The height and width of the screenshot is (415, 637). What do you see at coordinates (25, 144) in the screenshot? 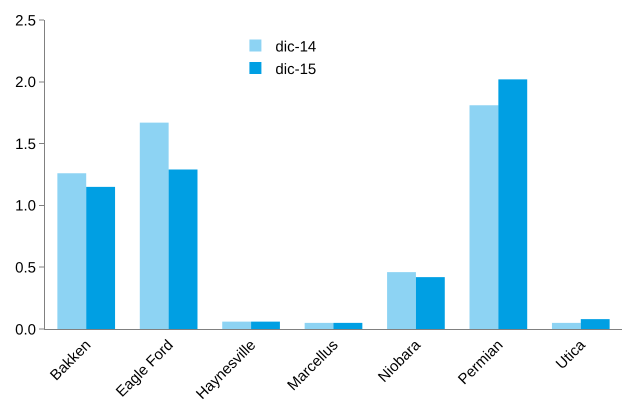
I see `y-tick-label: 1.5` at bounding box center [25, 144].